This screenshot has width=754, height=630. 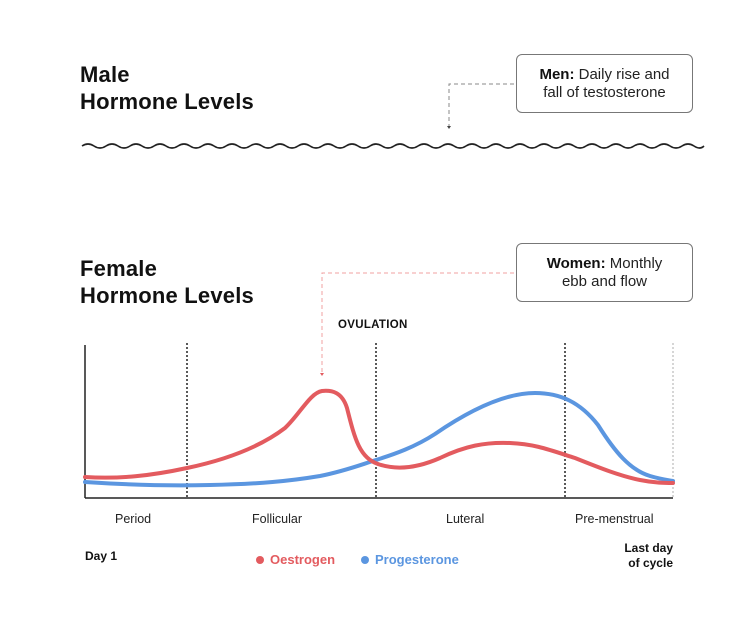 What do you see at coordinates (417, 559) in the screenshot?
I see `legend-label-progesterone: Progesterone` at bounding box center [417, 559].